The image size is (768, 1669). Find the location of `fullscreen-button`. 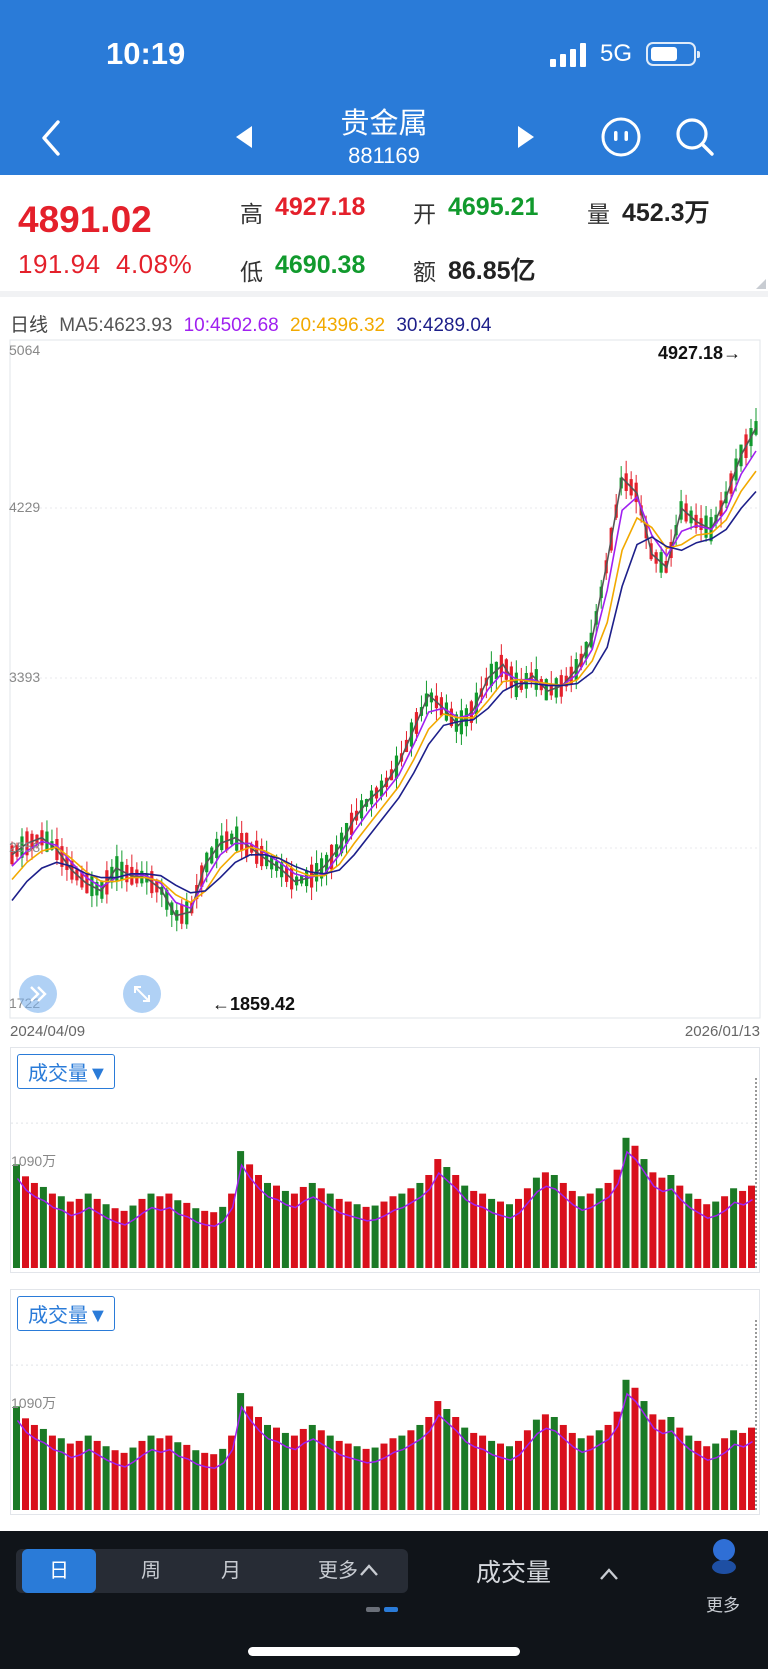

fullscreen-button is located at coordinates (142, 994).